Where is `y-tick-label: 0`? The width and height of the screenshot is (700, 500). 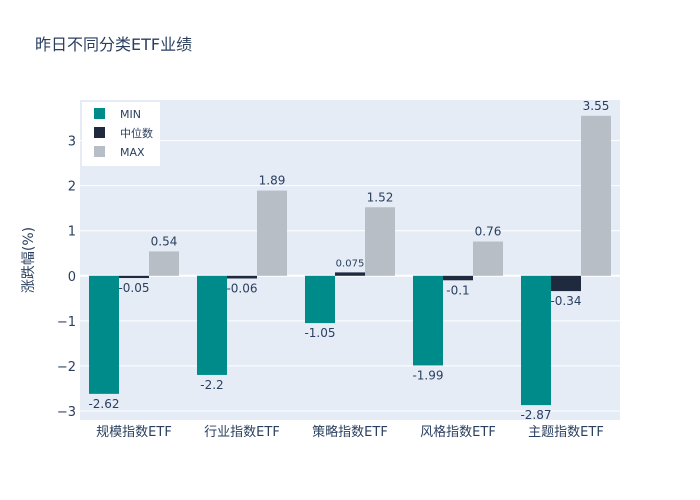 y-tick-label: 0 is located at coordinates (72, 277).